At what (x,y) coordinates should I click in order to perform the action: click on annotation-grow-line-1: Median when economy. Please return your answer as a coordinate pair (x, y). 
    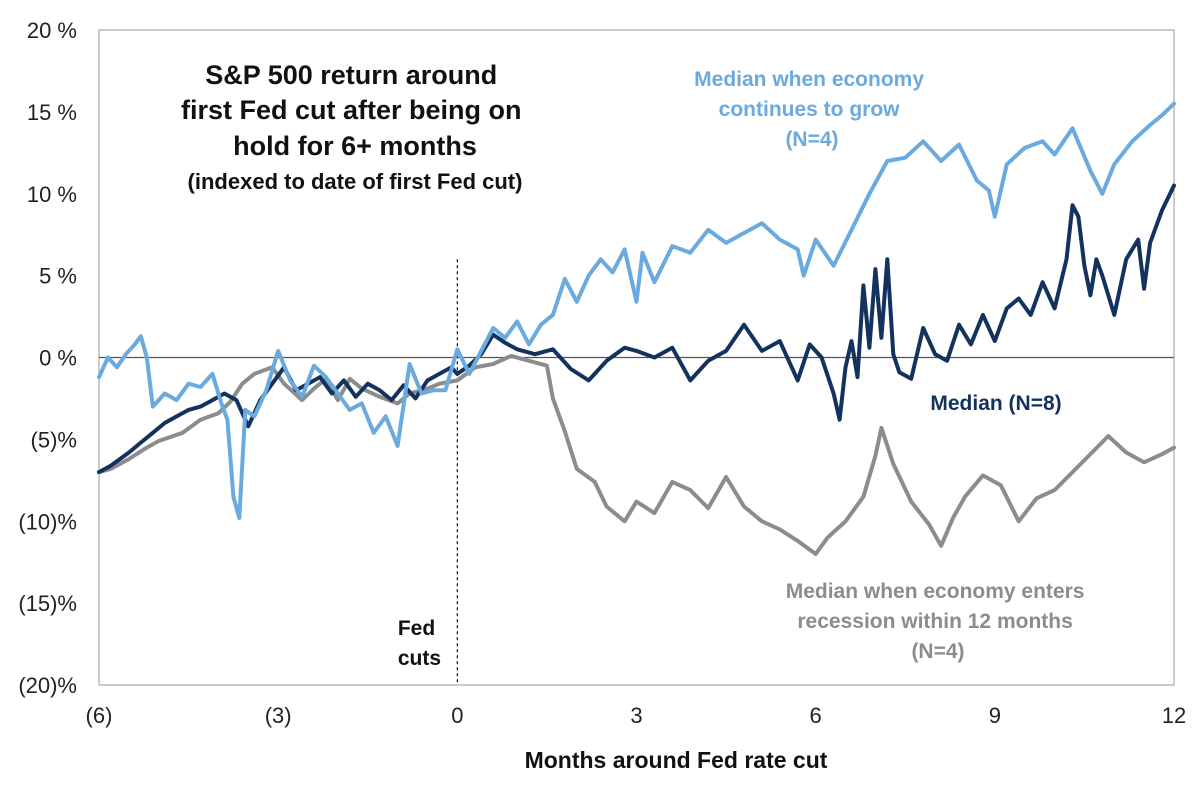
    Looking at the image, I should click on (809, 79).